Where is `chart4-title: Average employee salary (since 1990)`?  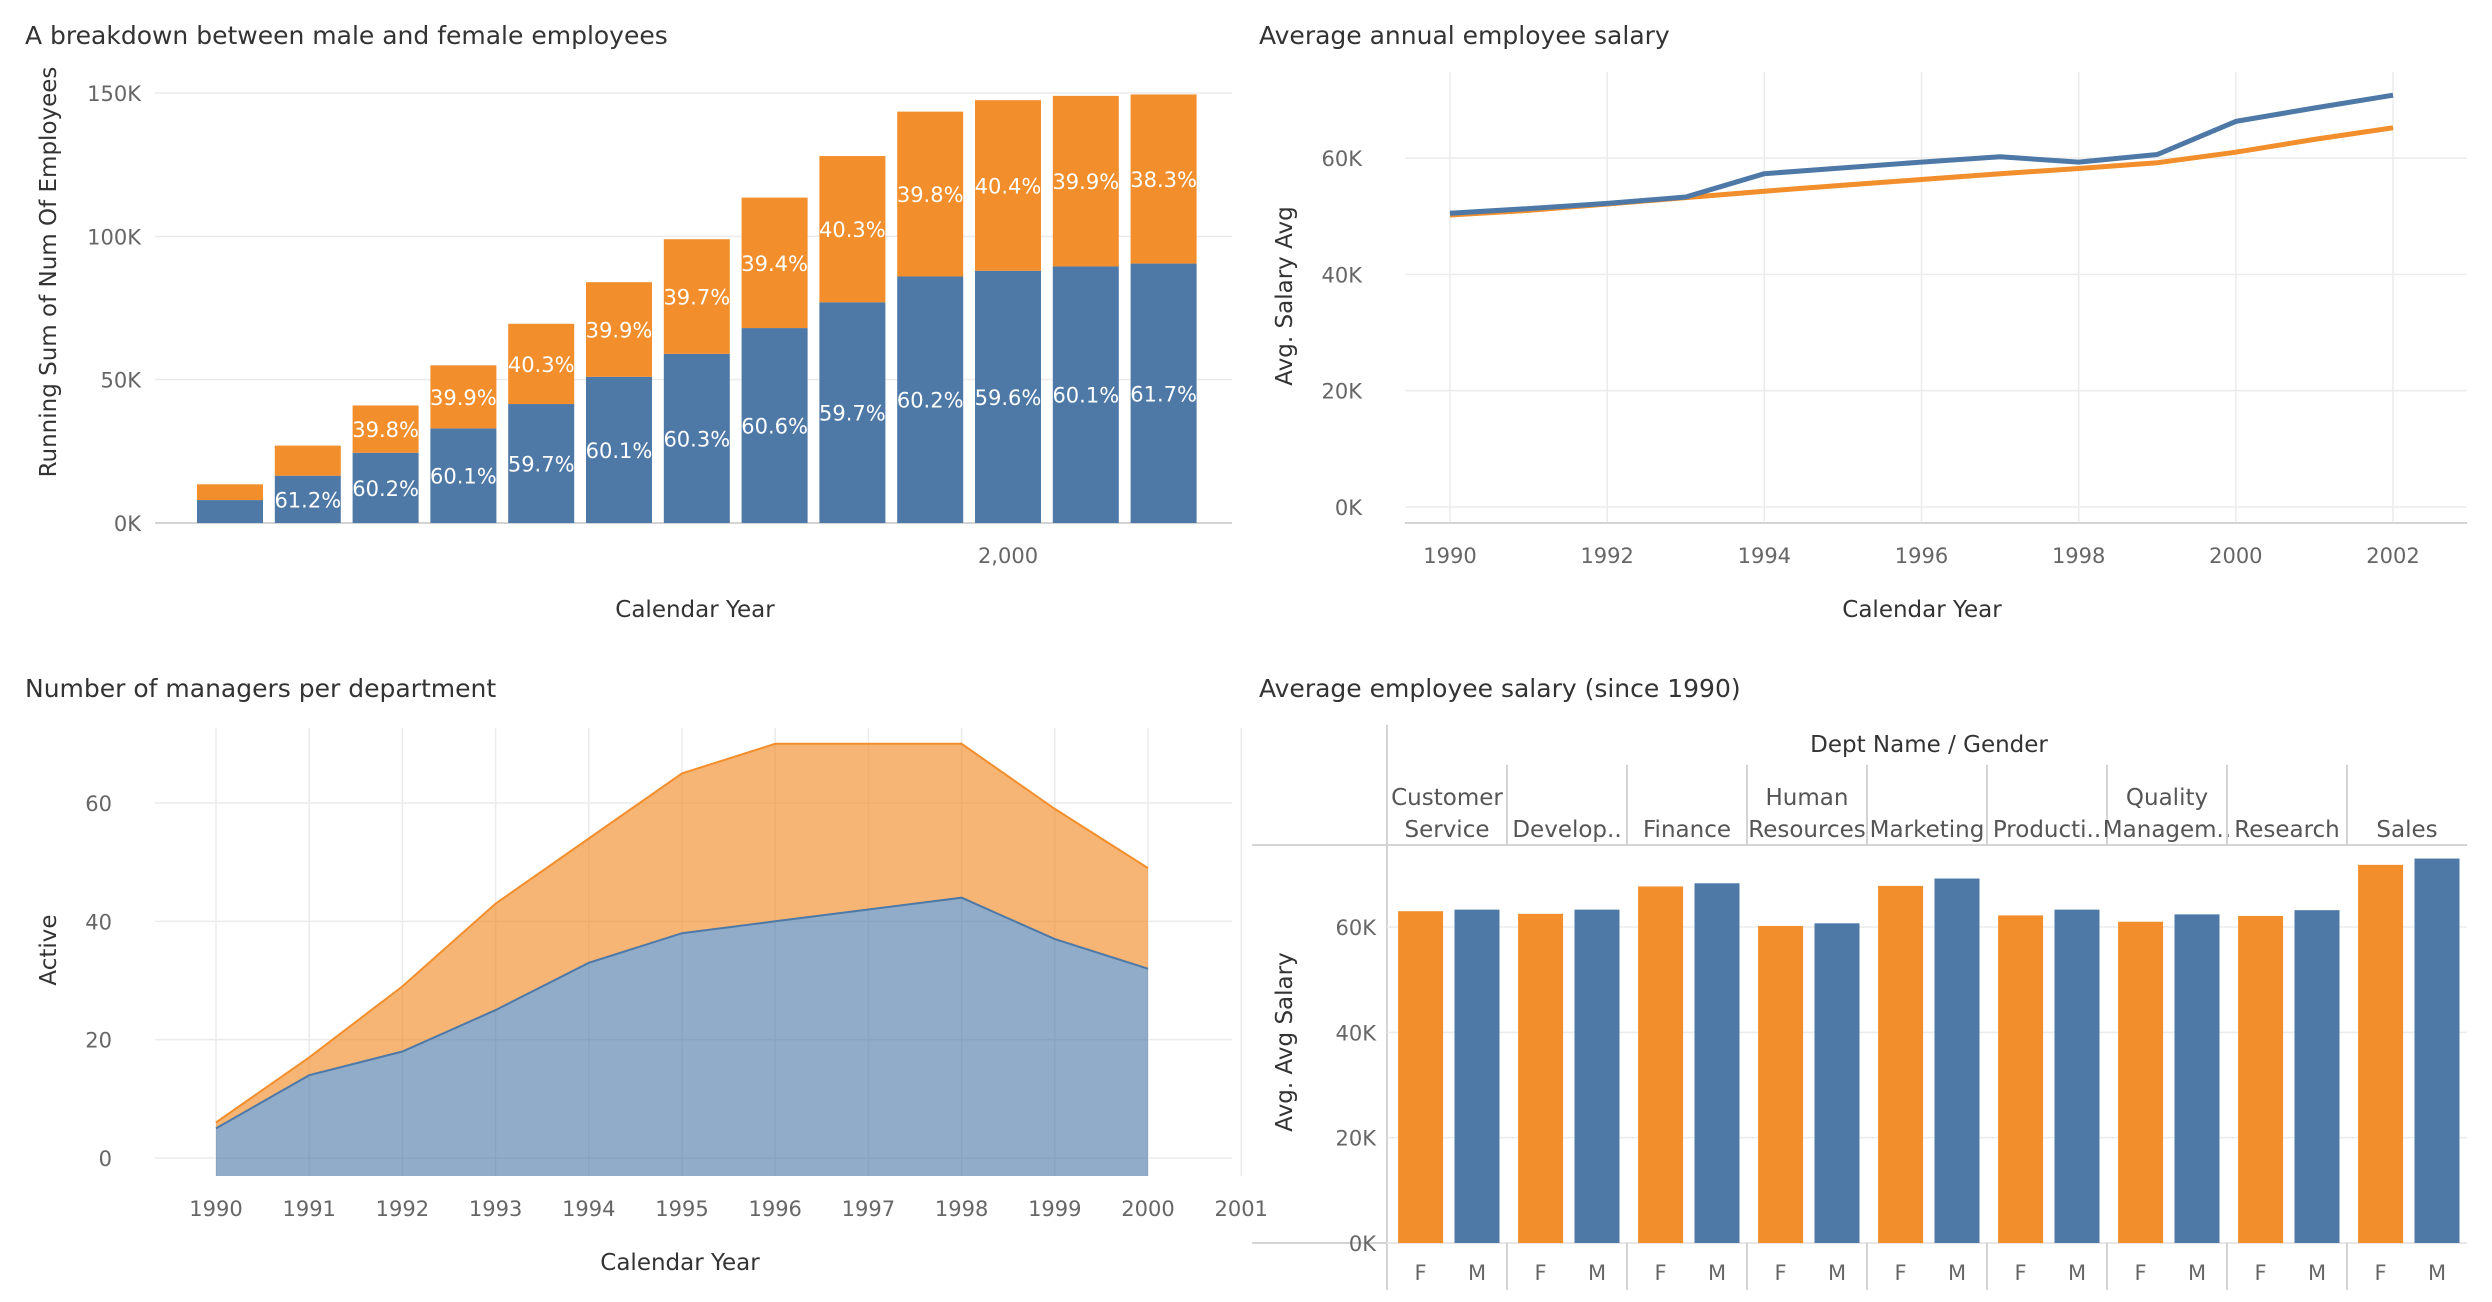
chart4-title: Average employee salary (since 1990) is located at coordinates (1500, 688).